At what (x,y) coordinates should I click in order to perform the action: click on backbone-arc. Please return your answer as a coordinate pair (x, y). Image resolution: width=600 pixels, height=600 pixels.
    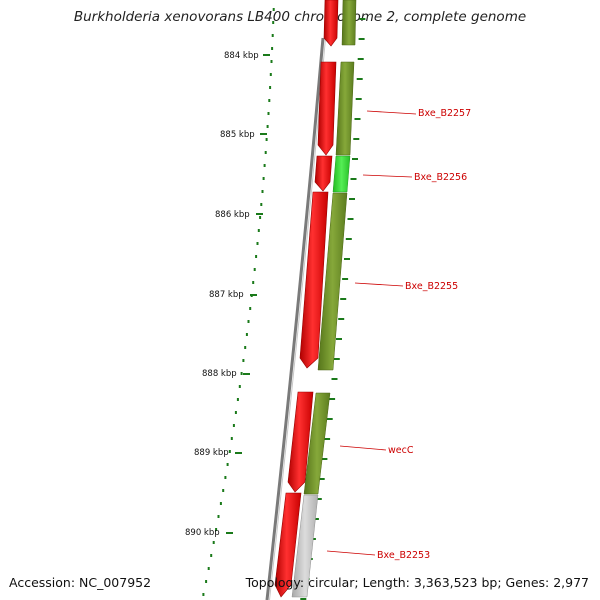
    Looking at the image, I should click on (295, 318).